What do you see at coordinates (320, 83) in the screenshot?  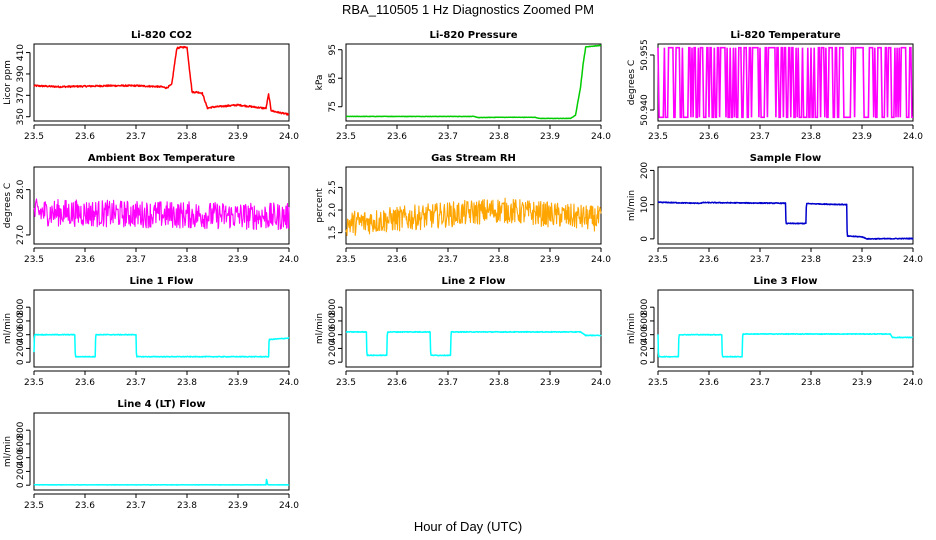 I see `y-axis-label: kPa` at bounding box center [320, 83].